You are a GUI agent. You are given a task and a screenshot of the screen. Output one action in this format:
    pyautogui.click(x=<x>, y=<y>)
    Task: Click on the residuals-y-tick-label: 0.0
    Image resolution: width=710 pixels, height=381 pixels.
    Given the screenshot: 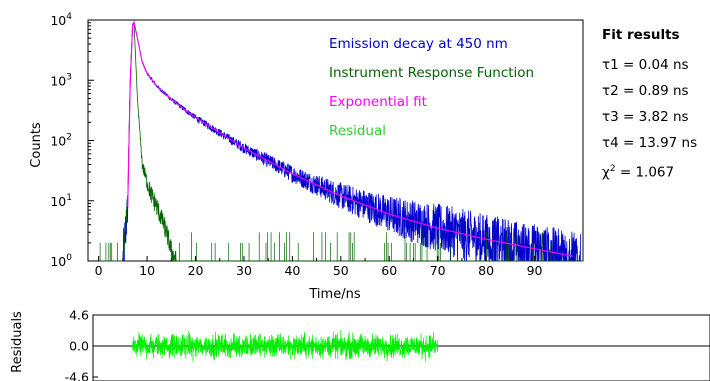 What is the action you would take?
    pyautogui.click(x=79, y=346)
    